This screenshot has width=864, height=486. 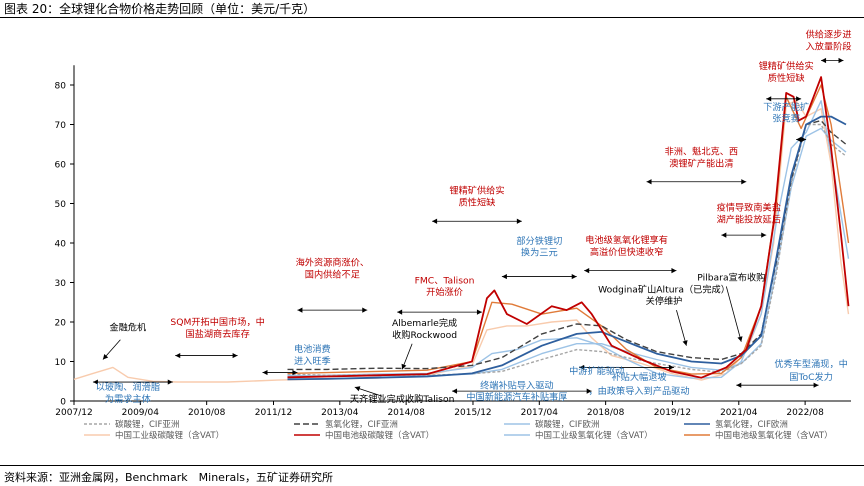 What do you see at coordinates (217, 322) in the screenshot?
I see `annotation-text: SQM开拓中国市场，中` at bounding box center [217, 322].